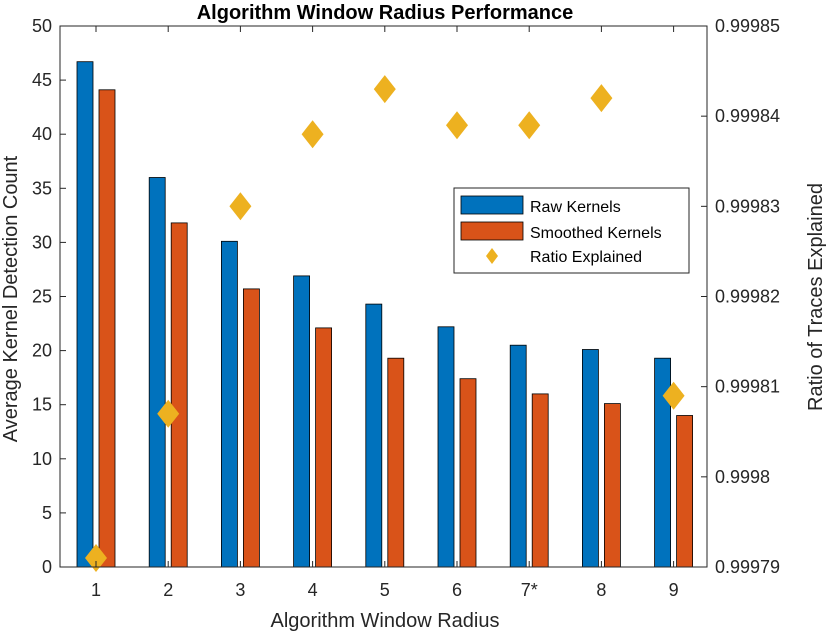  I want to click on x-tick-label: 6, so click(457, 590).